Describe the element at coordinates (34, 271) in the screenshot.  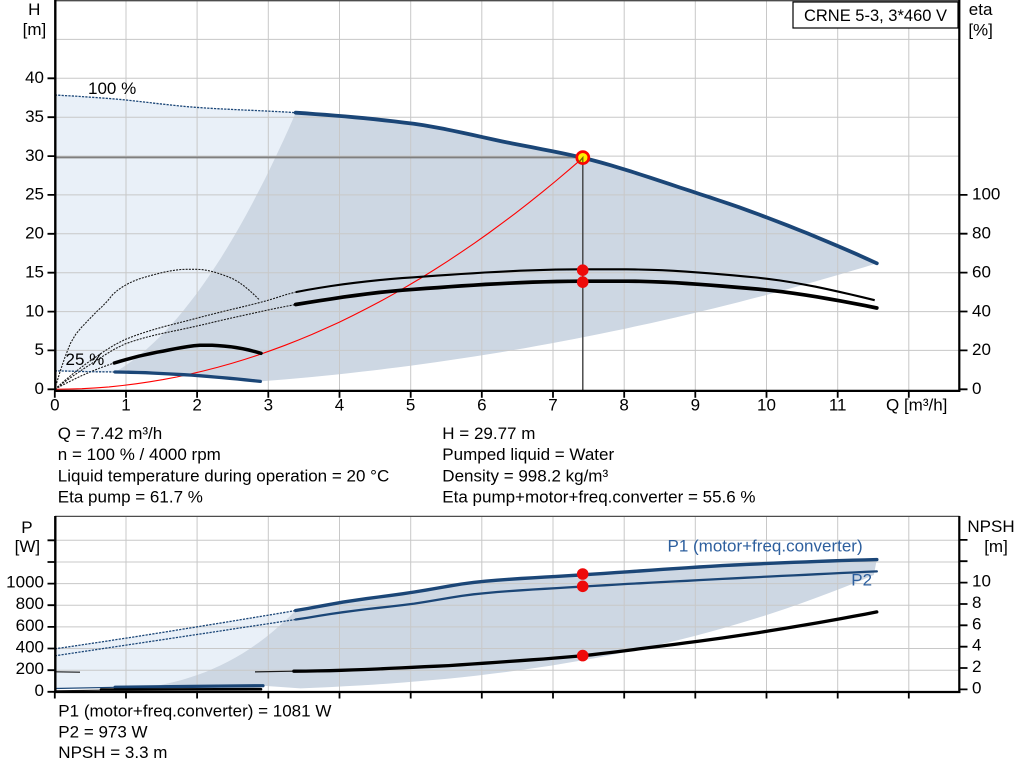
I see `svg-text: 15` at that location.